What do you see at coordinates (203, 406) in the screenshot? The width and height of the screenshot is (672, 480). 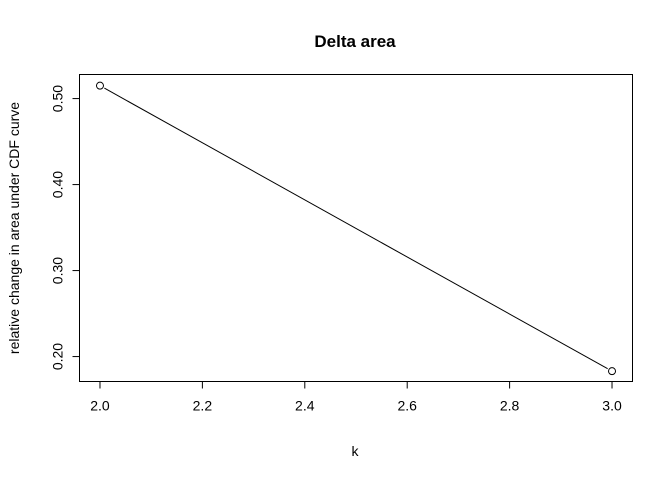 I see `x-tick-label: 2.2` at bounding box center [203, 406].